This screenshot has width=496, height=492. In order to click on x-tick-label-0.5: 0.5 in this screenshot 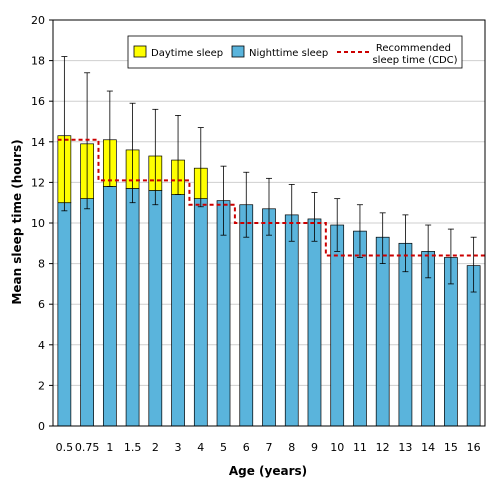, I will do `click(65, 447)`.